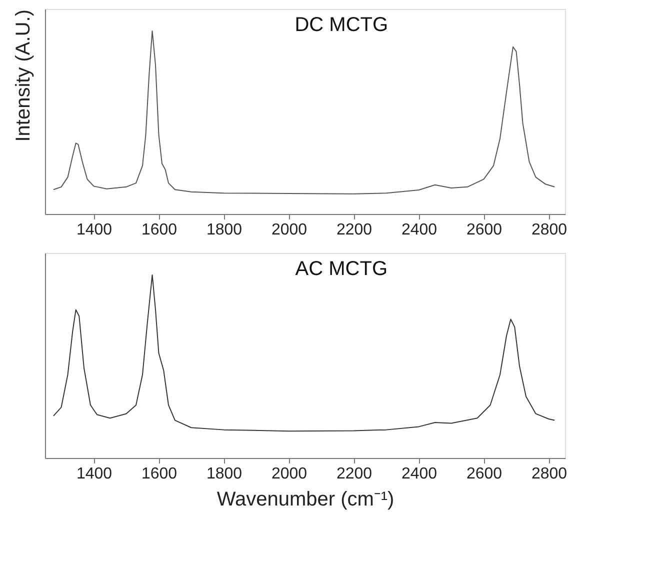 The width and height of the screenshot is (660, 571). I want to click on x-axis-title: Wavenumber (cm⁻¹), so click(305, 499).